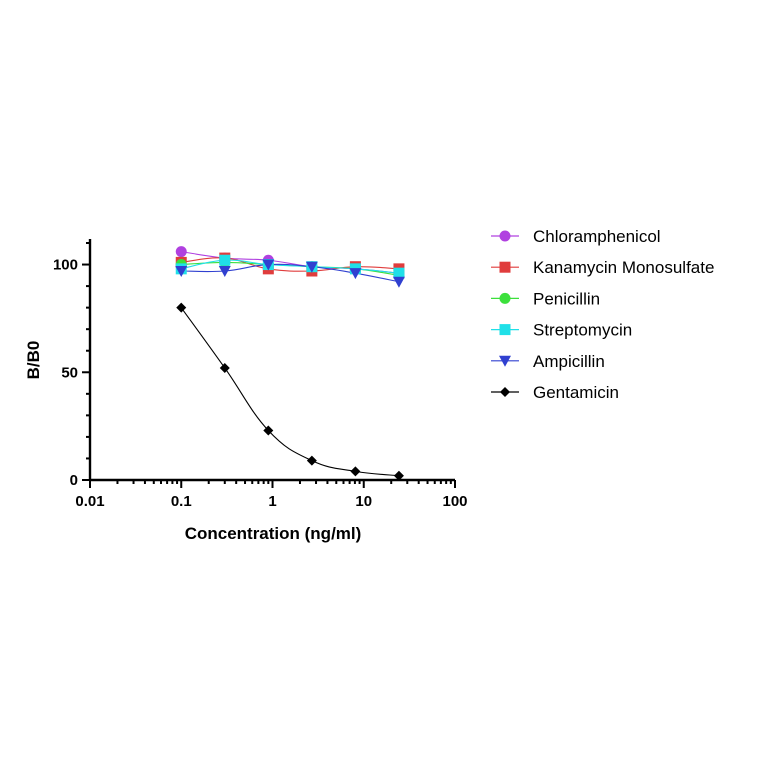 This screenshot has width=764, height=764. I want to click on legend-item-chloramphenicol: Chloramphenicol, so click(576, 236).